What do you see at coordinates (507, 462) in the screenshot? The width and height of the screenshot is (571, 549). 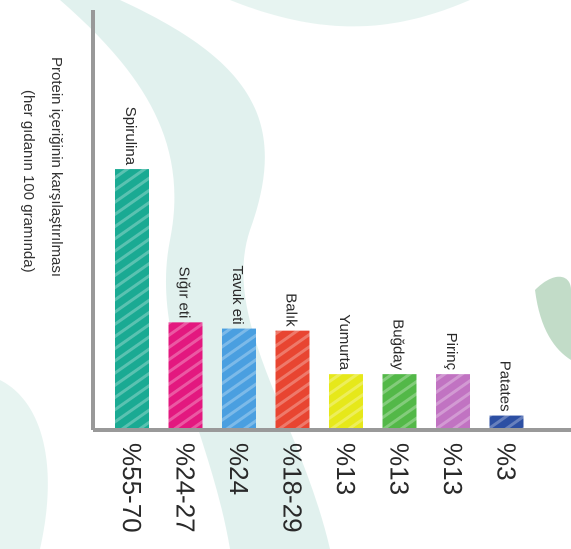 I see `value-label-8: %3` at bounding box center [507, 462].